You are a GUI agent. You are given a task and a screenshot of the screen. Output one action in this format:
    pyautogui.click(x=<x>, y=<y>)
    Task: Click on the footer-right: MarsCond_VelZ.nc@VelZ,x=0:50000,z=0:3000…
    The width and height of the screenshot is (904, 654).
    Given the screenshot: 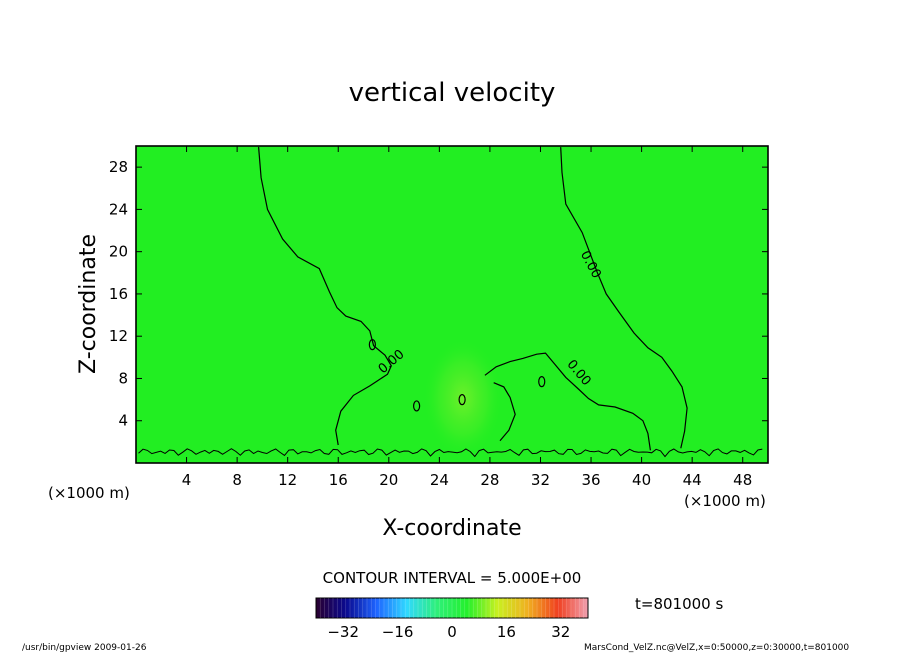 What is the action you would take?
    pyautogui.click(x=717, y=648)
    